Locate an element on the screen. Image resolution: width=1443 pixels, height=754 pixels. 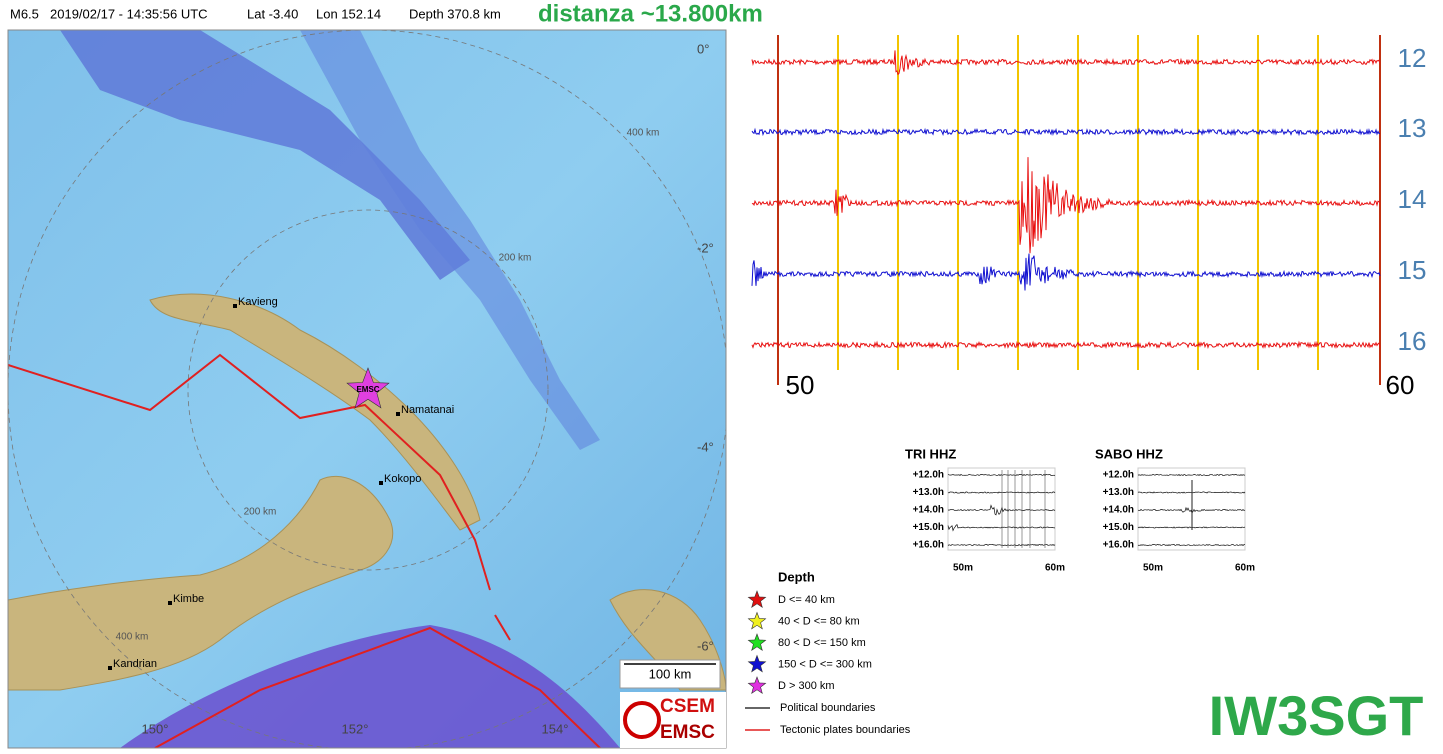
place-label: Kandrian is located at coordinates (135, 664).